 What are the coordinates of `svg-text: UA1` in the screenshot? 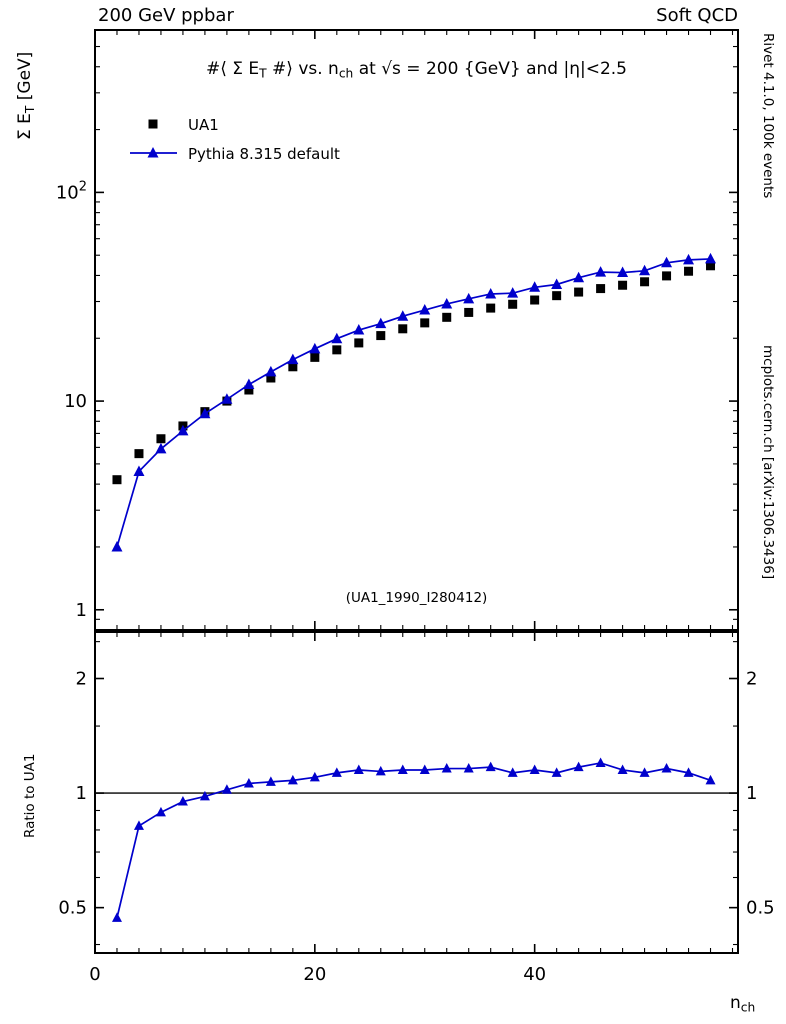 It's located at (203, 125).